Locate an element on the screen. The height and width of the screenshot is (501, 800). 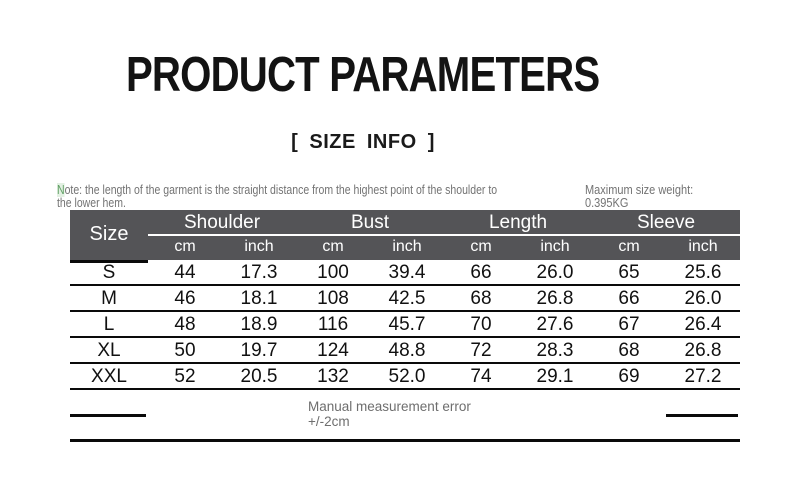
cell: 67 is located at coordinates (629, 324).